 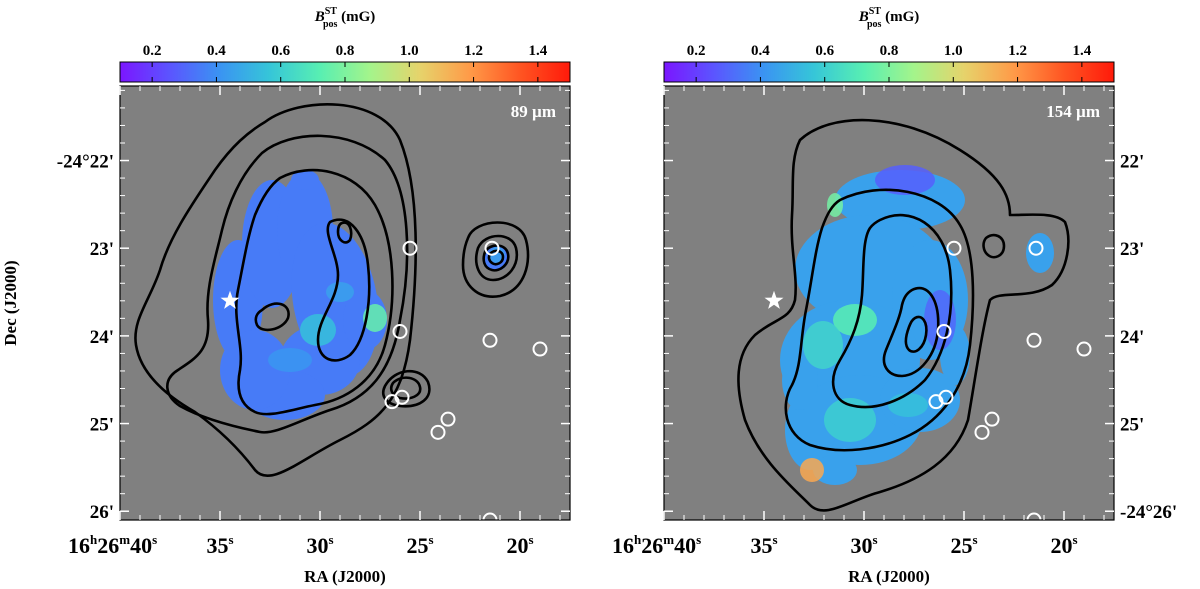 I want to click on bfield-map, so click(x=361, y=295).